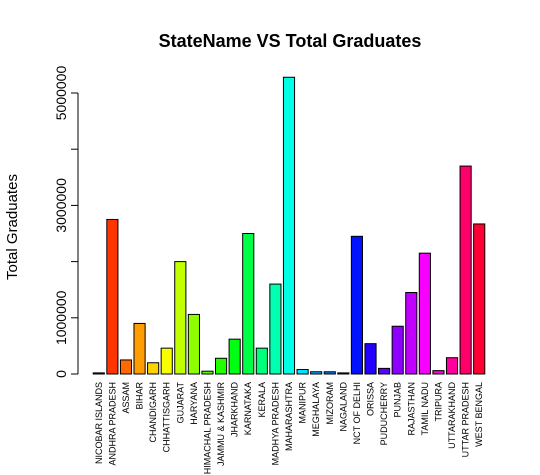 The height and width of the screenshot is (475, 540). What do you see at coordinates (302, 372) in the screenshot?
I see `bar-manipur` at bounding box center [302, 372].